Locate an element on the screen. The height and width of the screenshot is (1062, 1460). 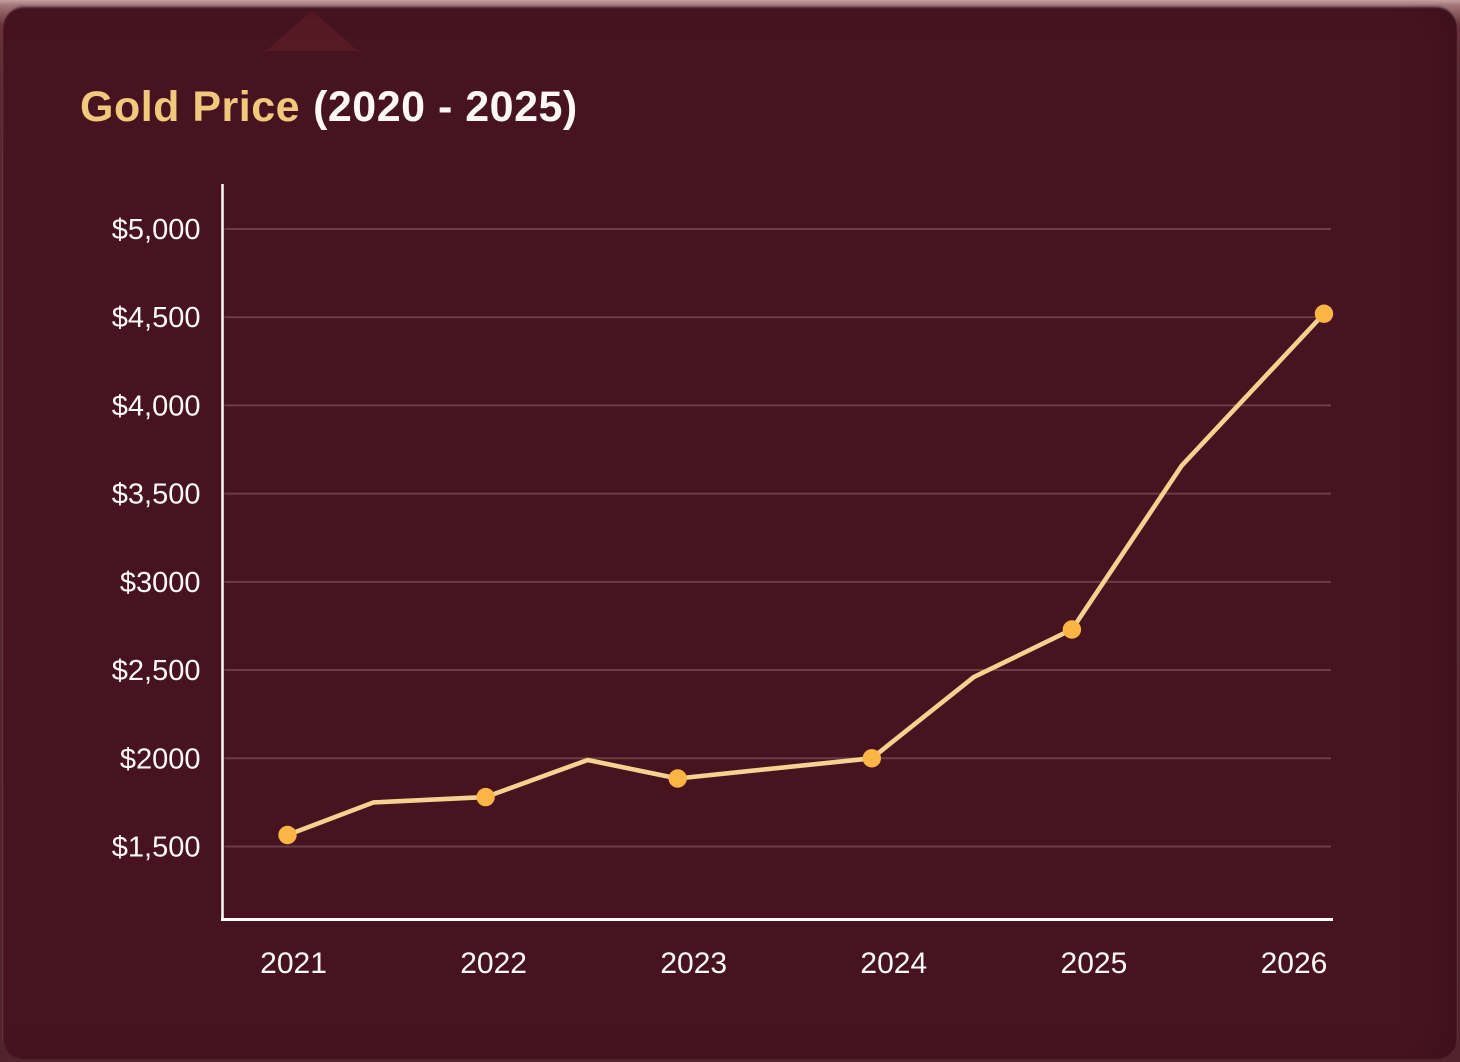
y-tick-label: $1,500 is located at coordinates (156, 847).